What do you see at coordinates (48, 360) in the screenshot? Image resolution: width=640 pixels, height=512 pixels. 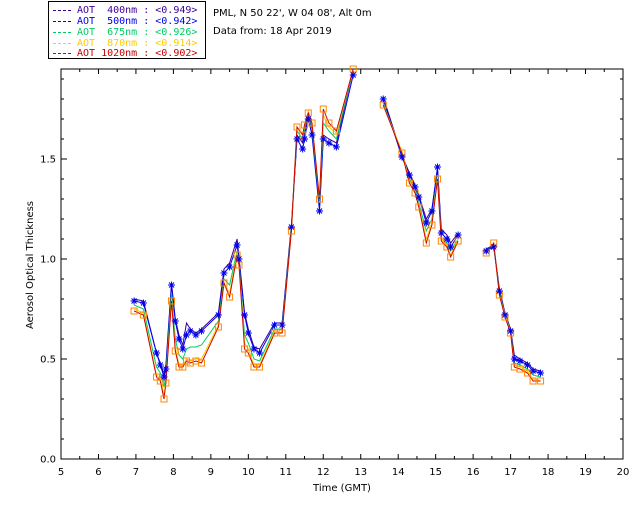 I see `y-tick-label: 0.5` at bounding box center [48, 360].